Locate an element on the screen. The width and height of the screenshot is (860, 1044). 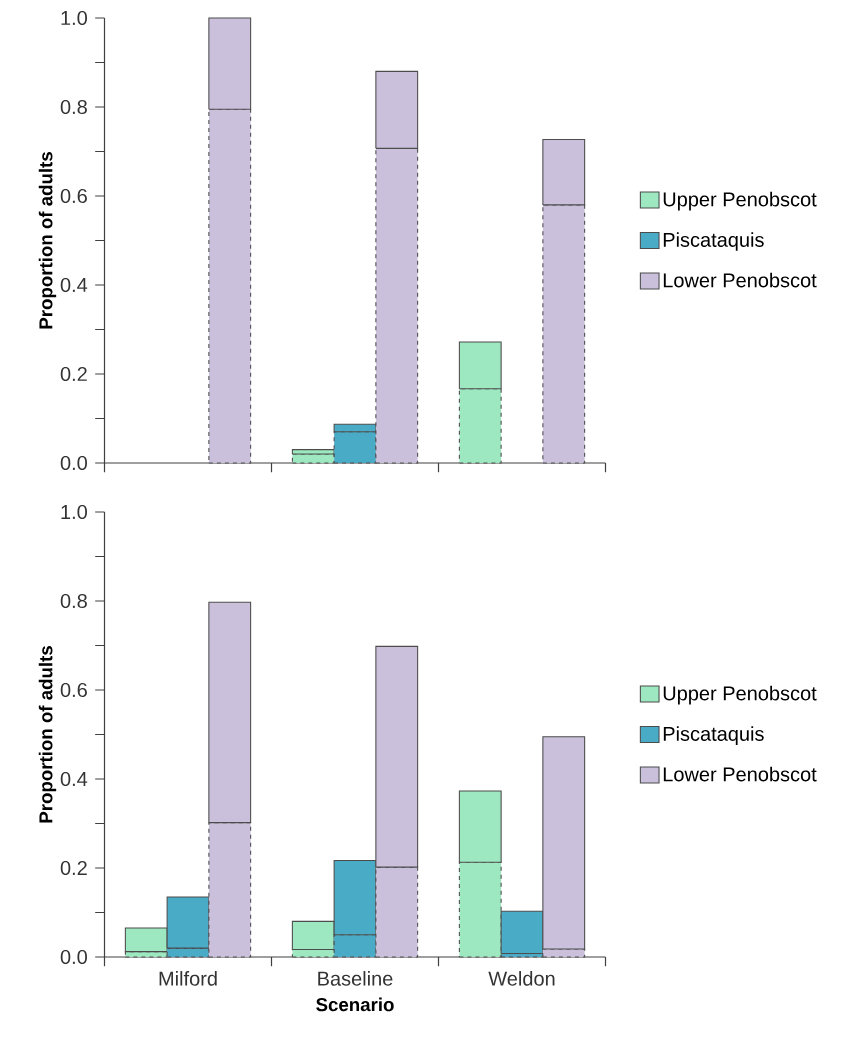
x-tick-label: Milford is located at coordinates (188, 978).